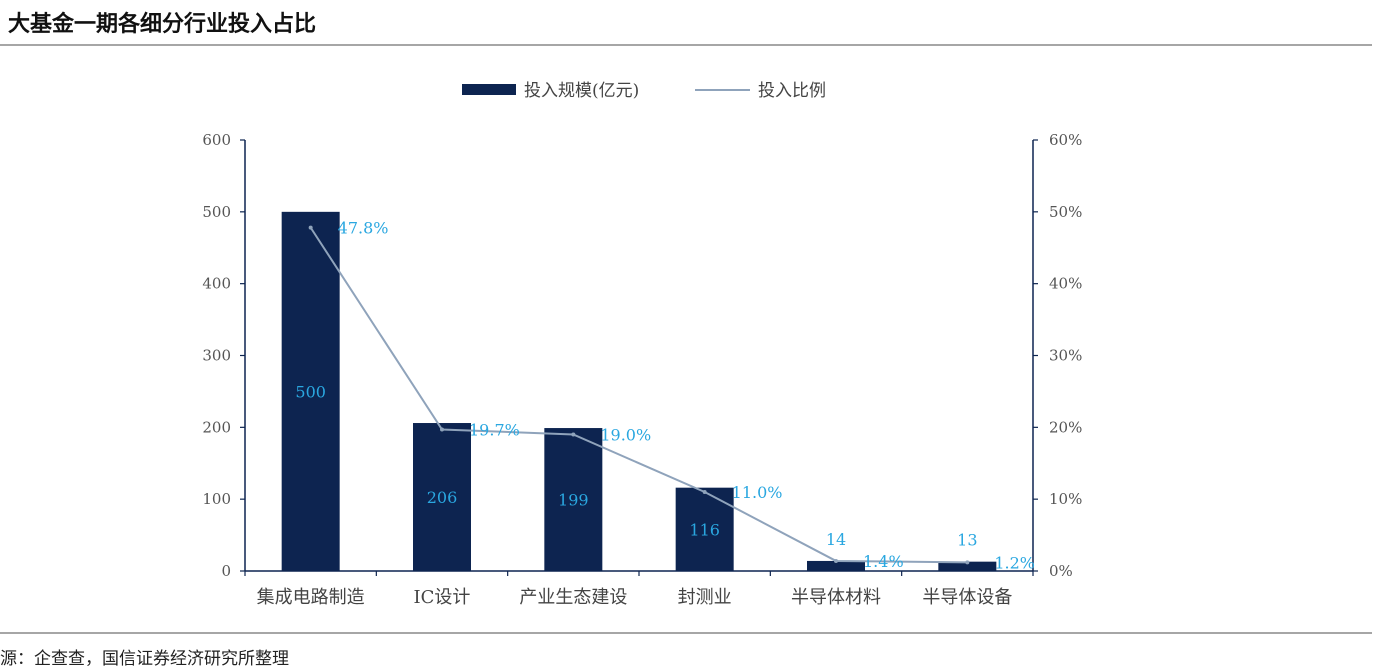 This screenshot has width=1399, height=669. I want to click on bar-value-label: 199, so click(573, 500).